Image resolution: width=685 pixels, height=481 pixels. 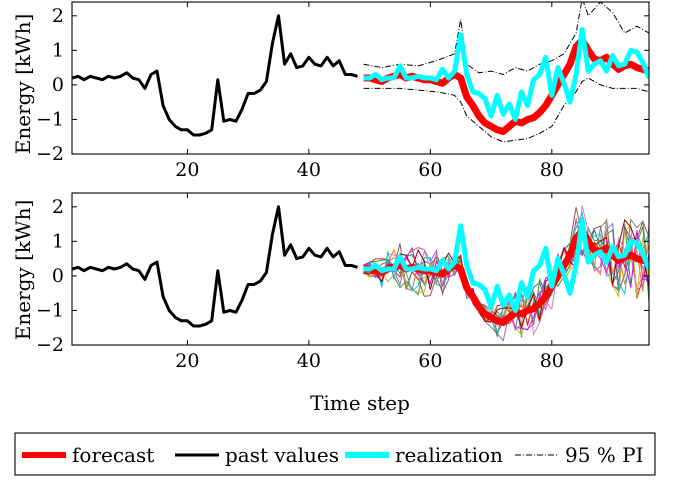 I want to click on top-ytick-label: −1, so click(x=50, y=119).